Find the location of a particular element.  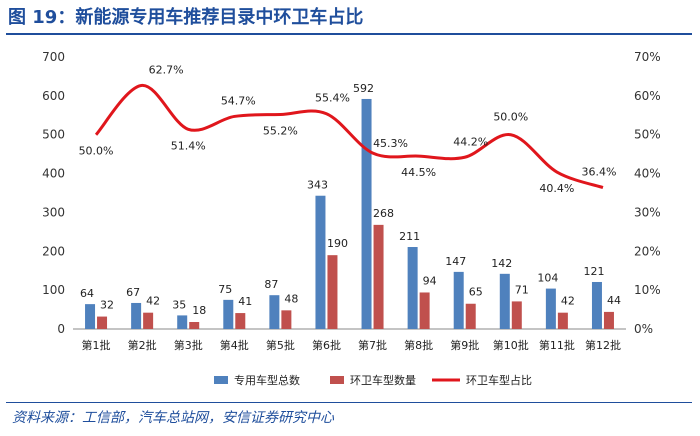

source-note: 资料来源：工信部，汽车总站网，安信证券研究中心 is located at coordinates (173, 418).